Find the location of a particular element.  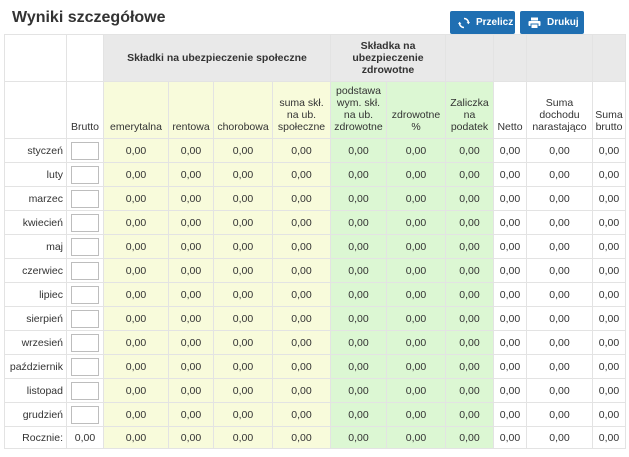

suma-brutto-total: 0,00 is located at coordinates (609, 437).